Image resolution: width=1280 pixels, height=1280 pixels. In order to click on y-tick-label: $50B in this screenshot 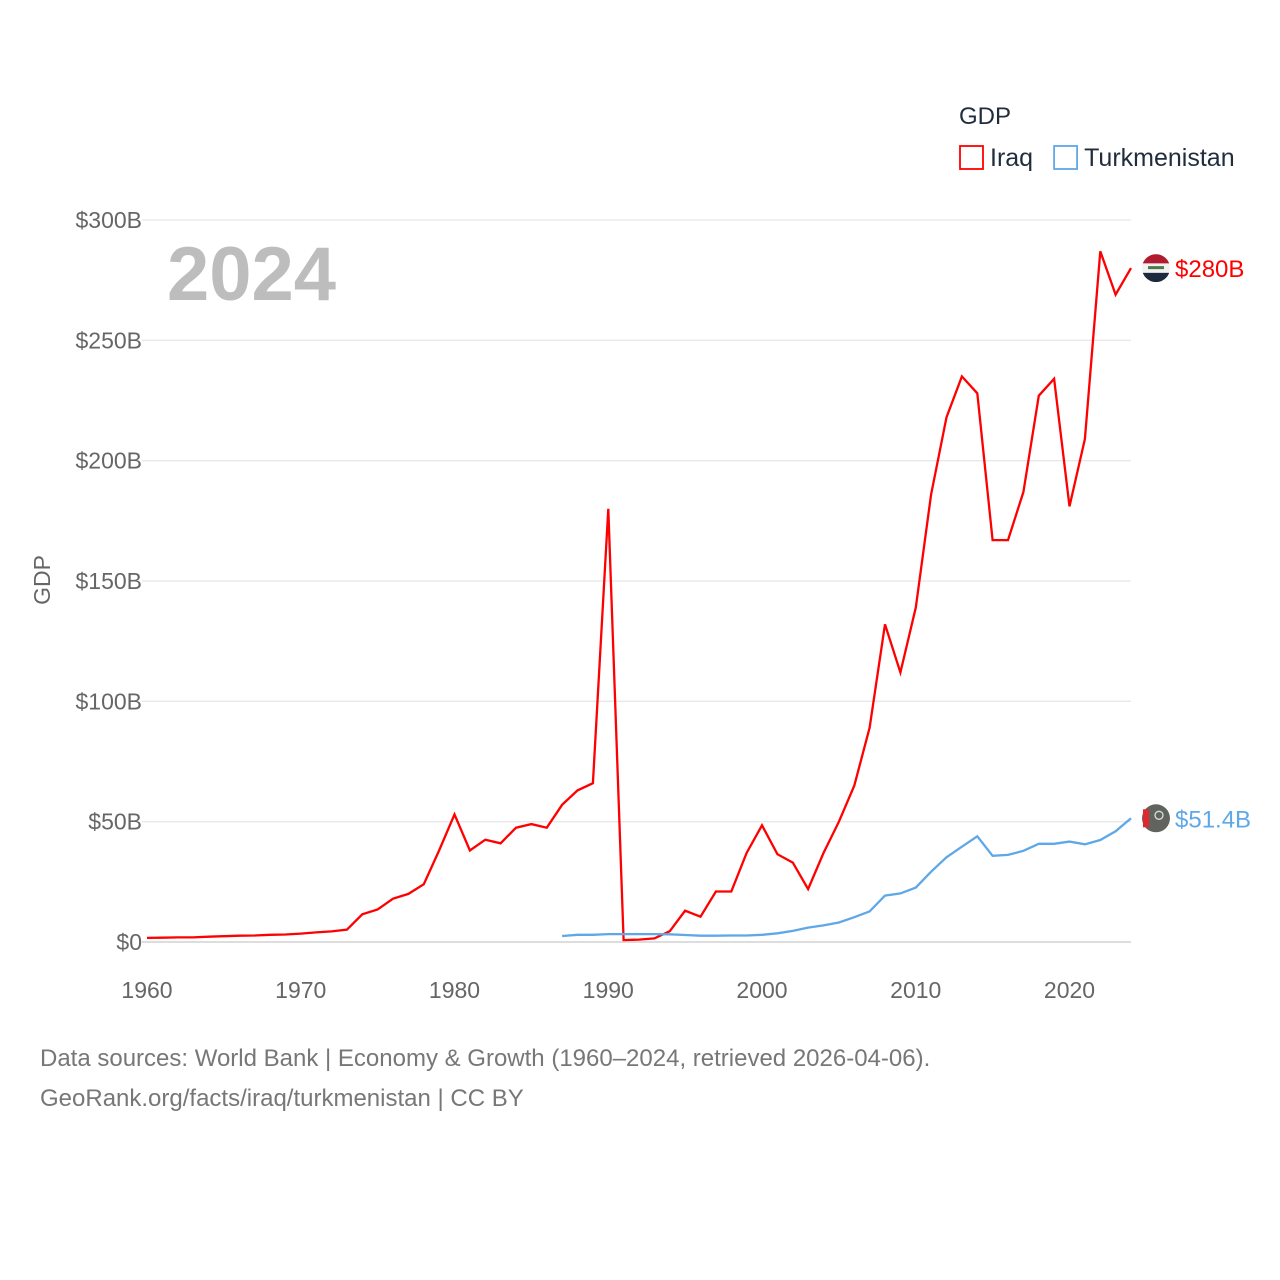, I will do `click(115, 822)`.